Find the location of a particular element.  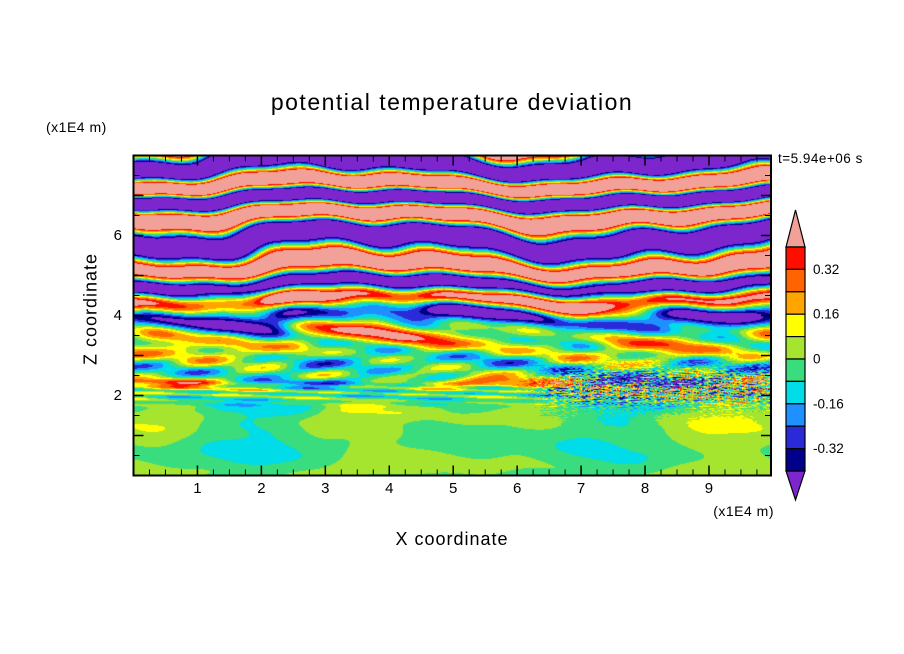

colorbar-tick-label: -0.32 is located at coordinates (828, 448).